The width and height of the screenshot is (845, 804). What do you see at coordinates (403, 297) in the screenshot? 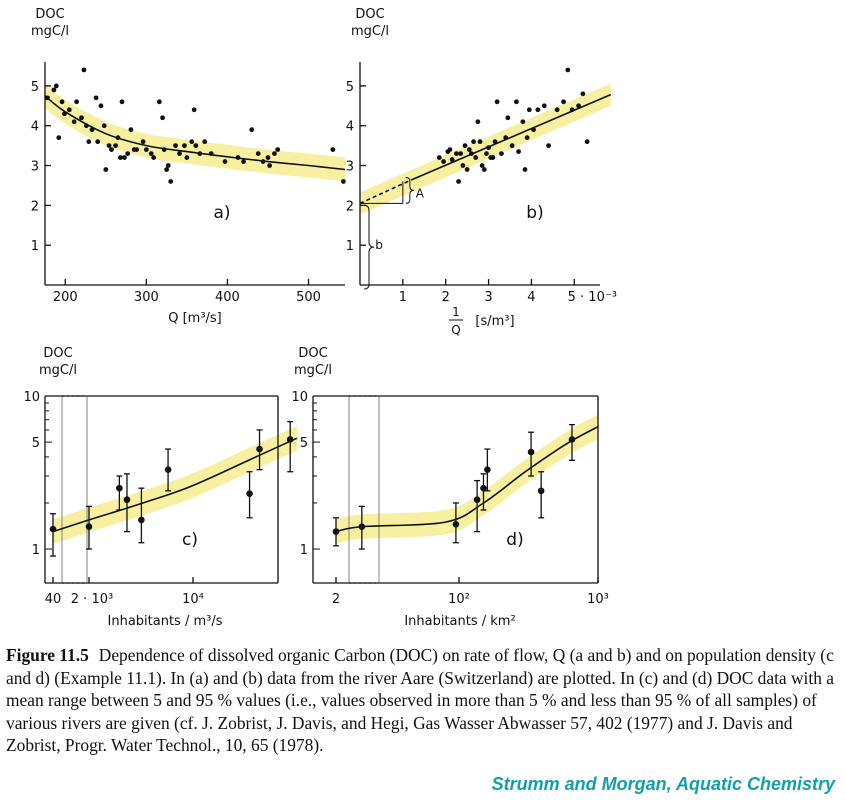
I see `x-tick-label: 1` at bounding box center [403, 297].